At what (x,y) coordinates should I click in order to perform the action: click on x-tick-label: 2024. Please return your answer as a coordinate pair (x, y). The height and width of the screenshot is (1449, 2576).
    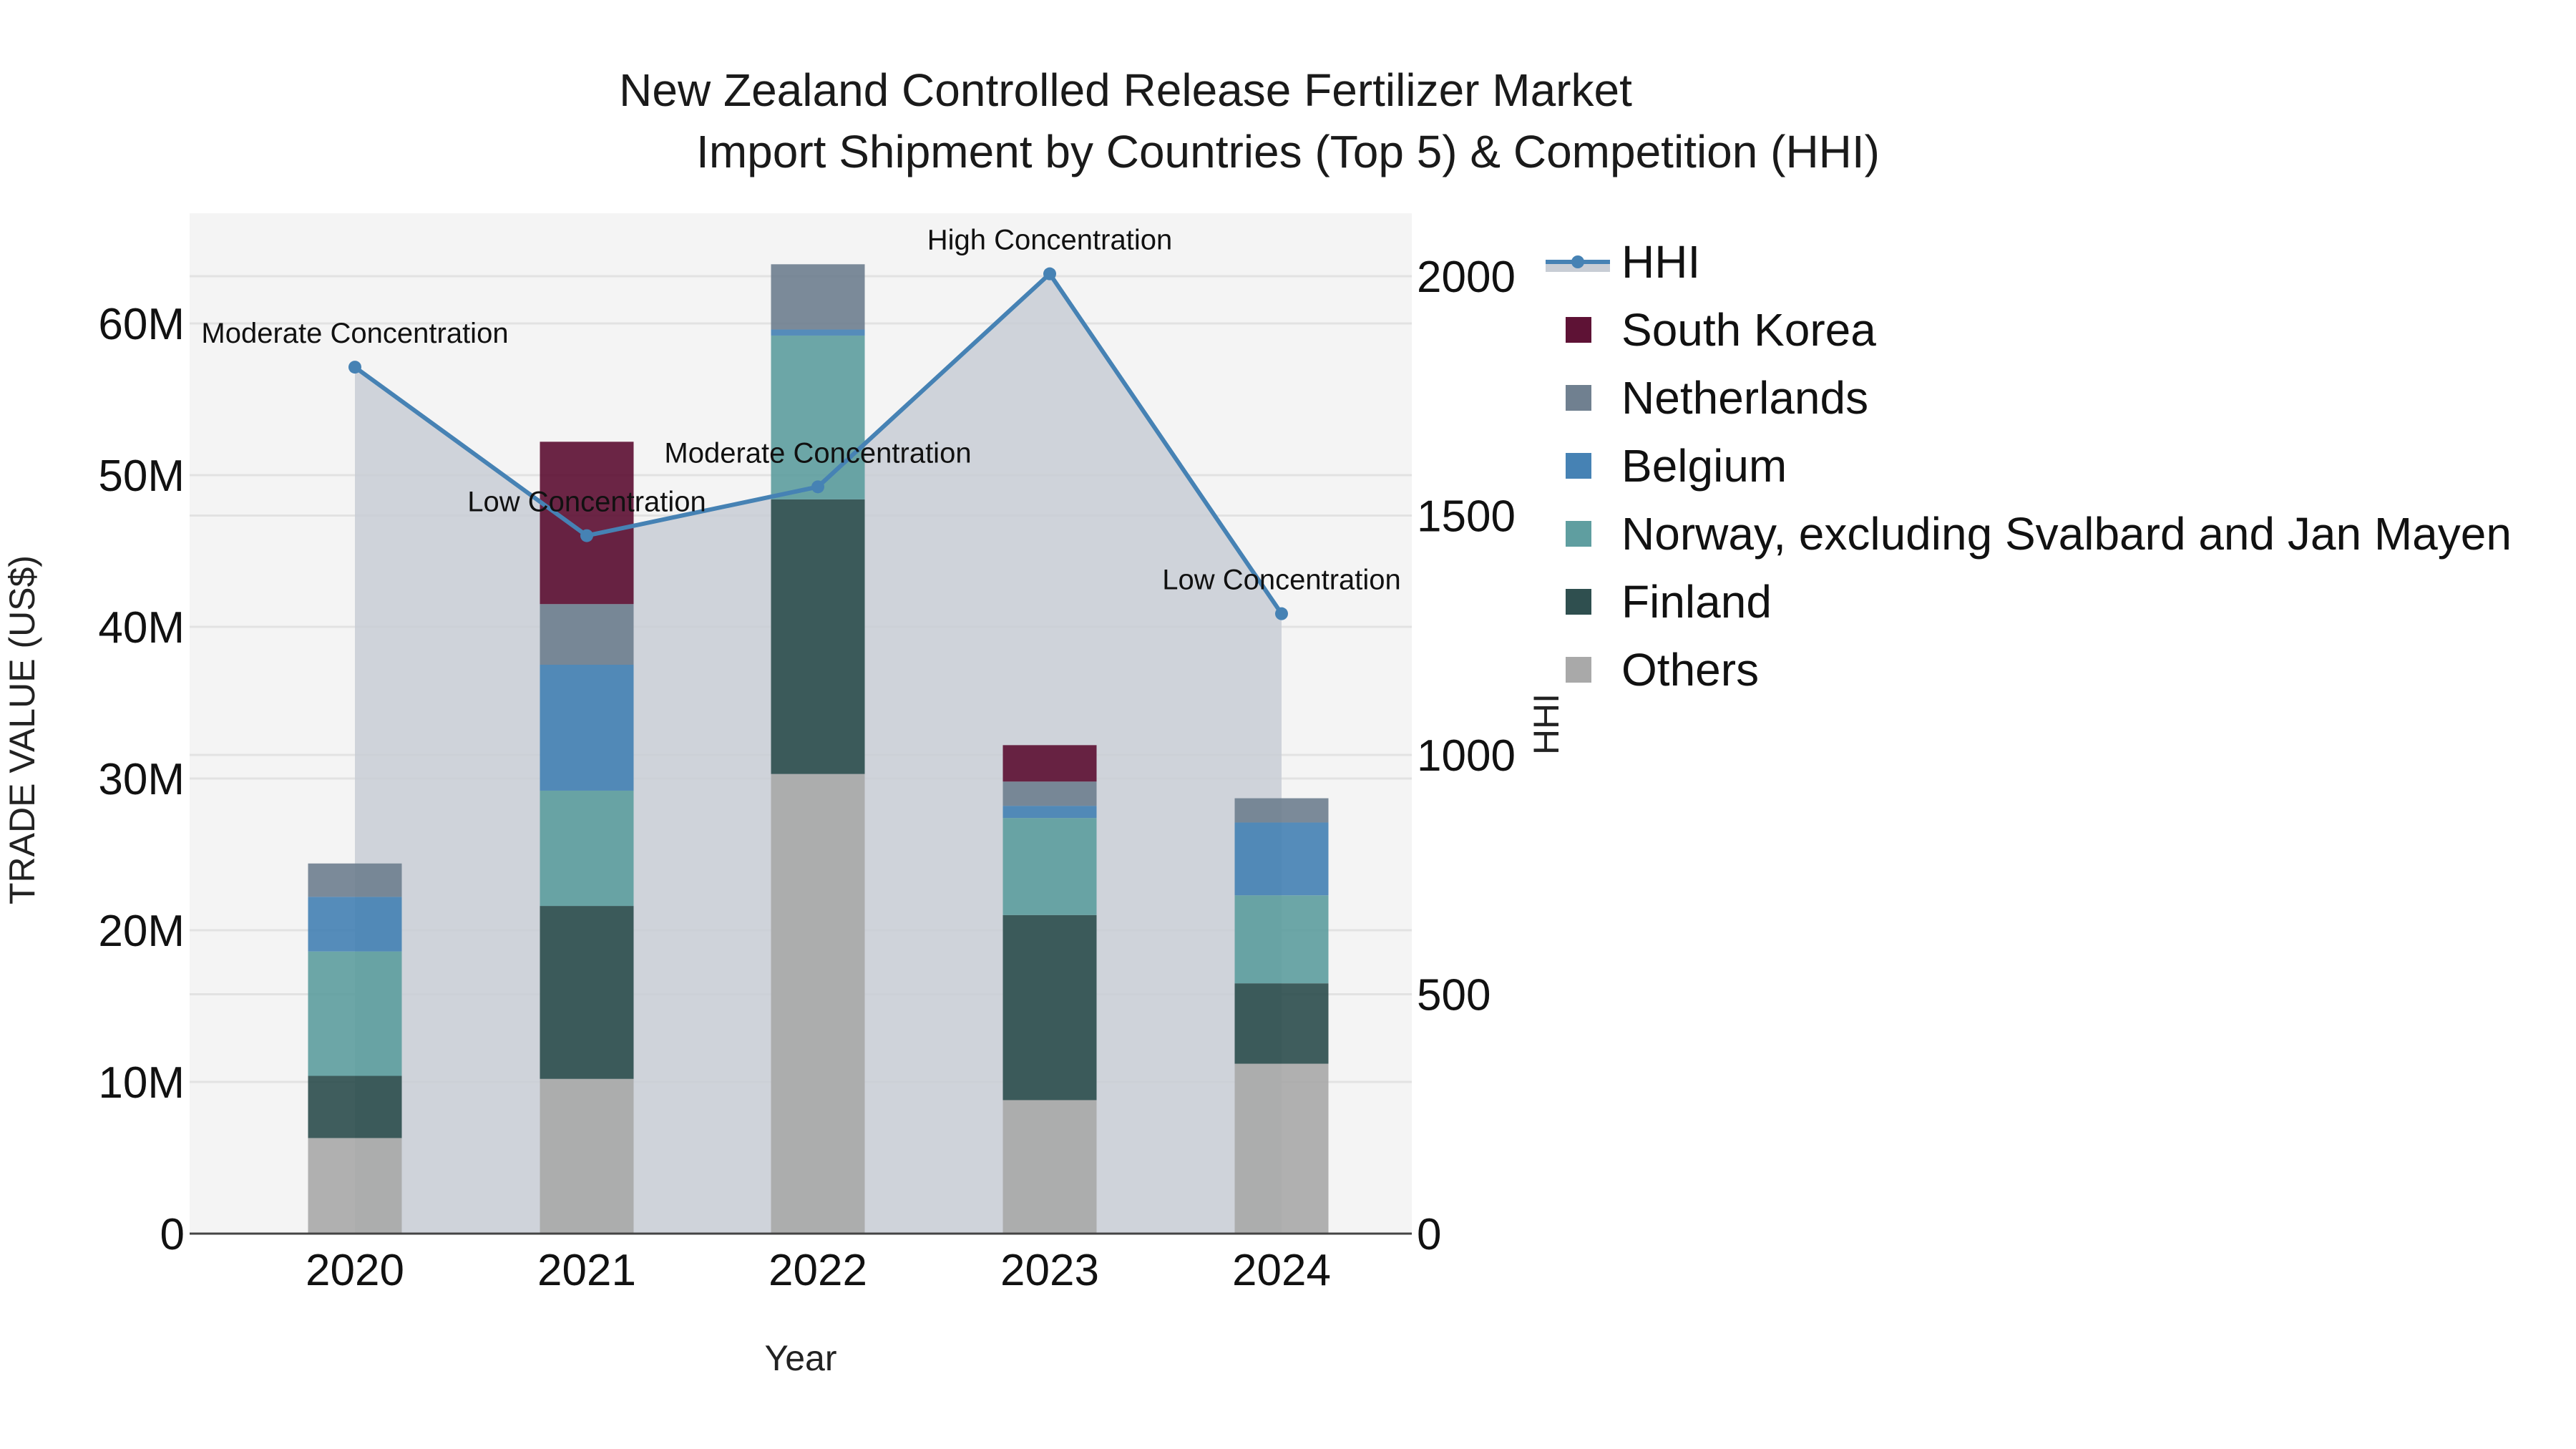
    Looking at the image, I should click on (1281, 1270).